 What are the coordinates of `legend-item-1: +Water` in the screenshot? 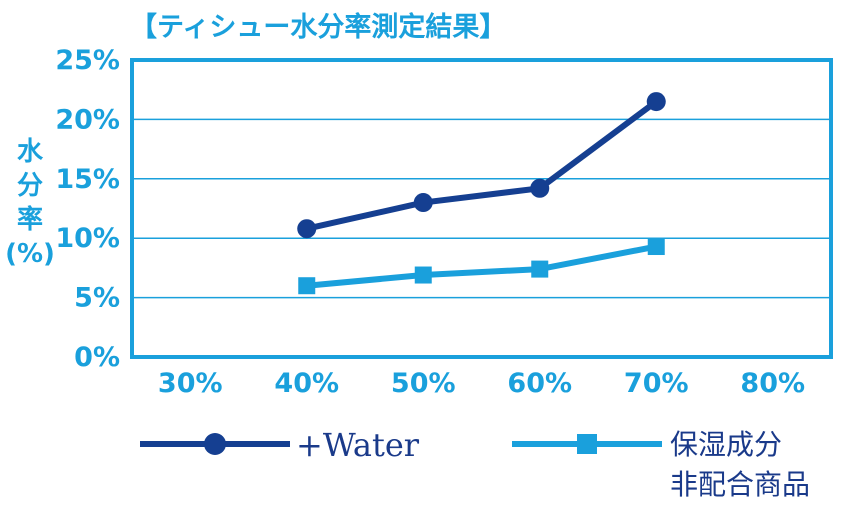 It's located at (280, 445).